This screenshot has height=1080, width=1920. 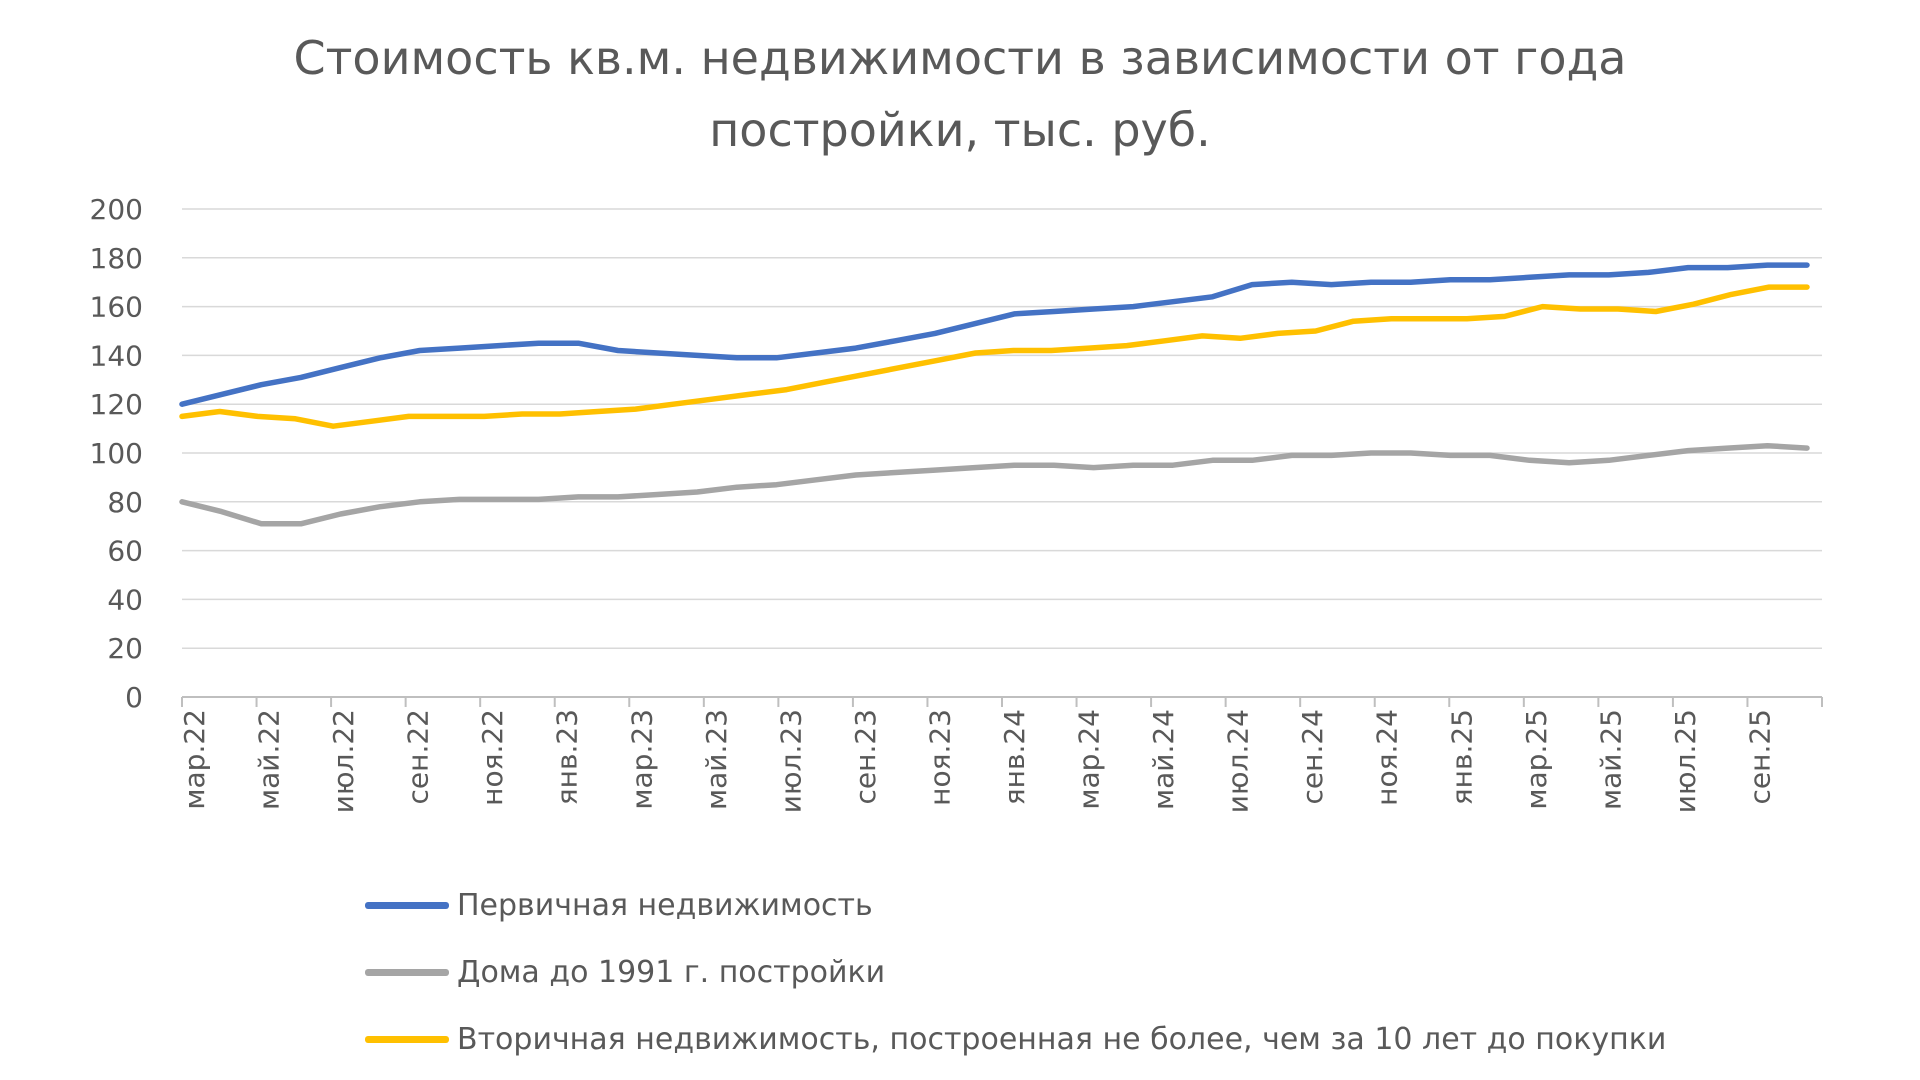 What do you see at coordinates (269, 759) in the screenshot?
I see `x-tick-label: май.22` at bounding box center [269, 759].